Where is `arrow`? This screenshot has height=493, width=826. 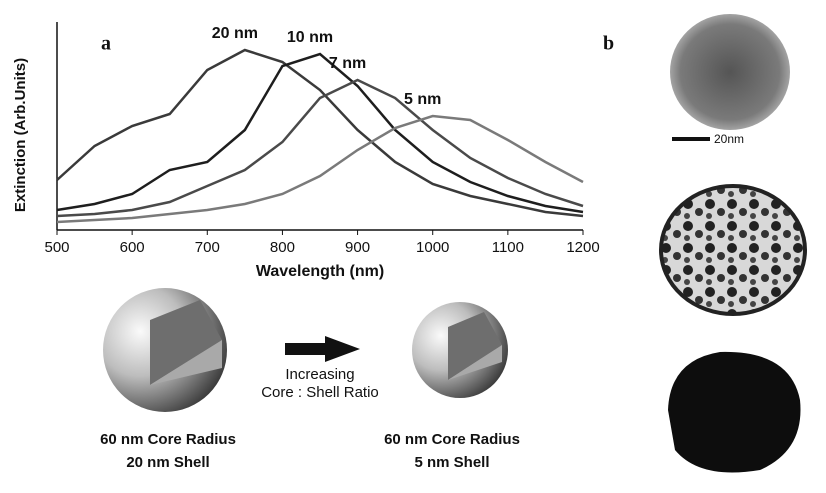 arrow is located at coordinates (322, 349).